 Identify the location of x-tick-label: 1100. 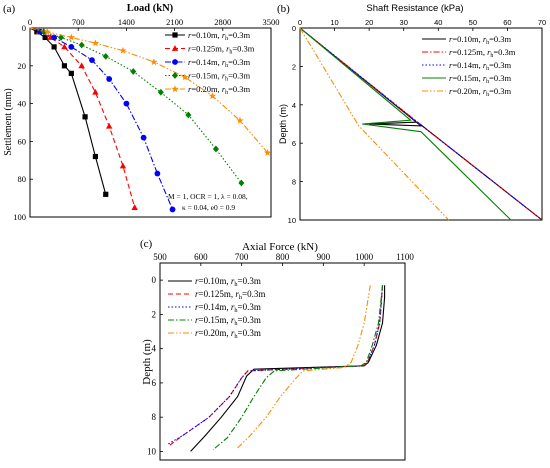
(405, 257).